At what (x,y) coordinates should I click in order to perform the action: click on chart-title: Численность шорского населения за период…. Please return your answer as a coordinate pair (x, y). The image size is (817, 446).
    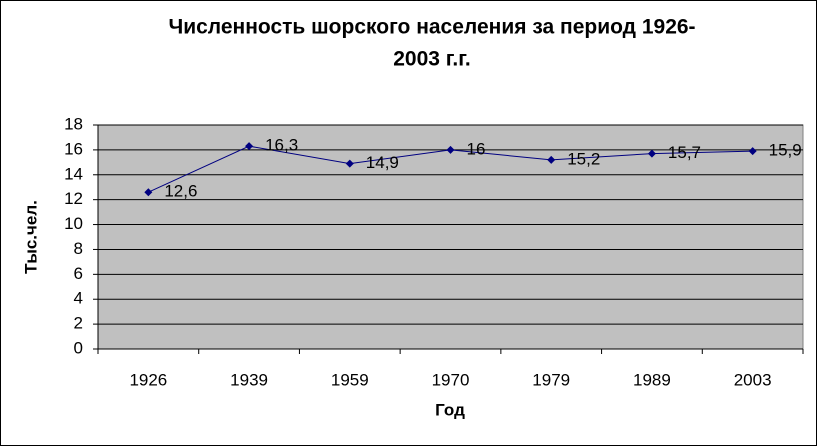
    Looking at the image, I should click on (431, 27).